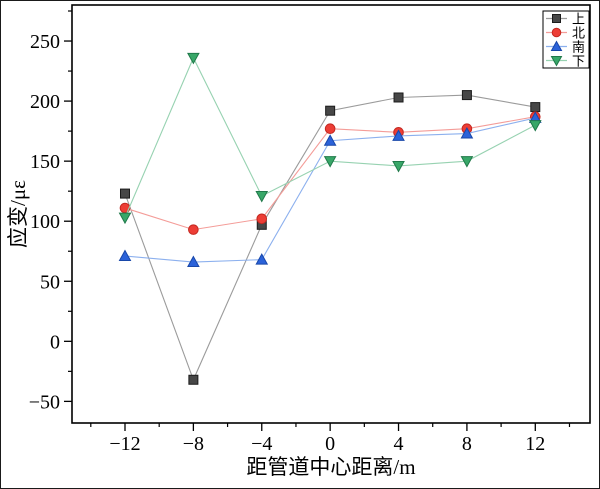 This screenshot has width=600, height=489. What do you see at coordinates (44, 402) in the screenshot?
I see `y-tick-label: −50` at bounding box center [44, 402].